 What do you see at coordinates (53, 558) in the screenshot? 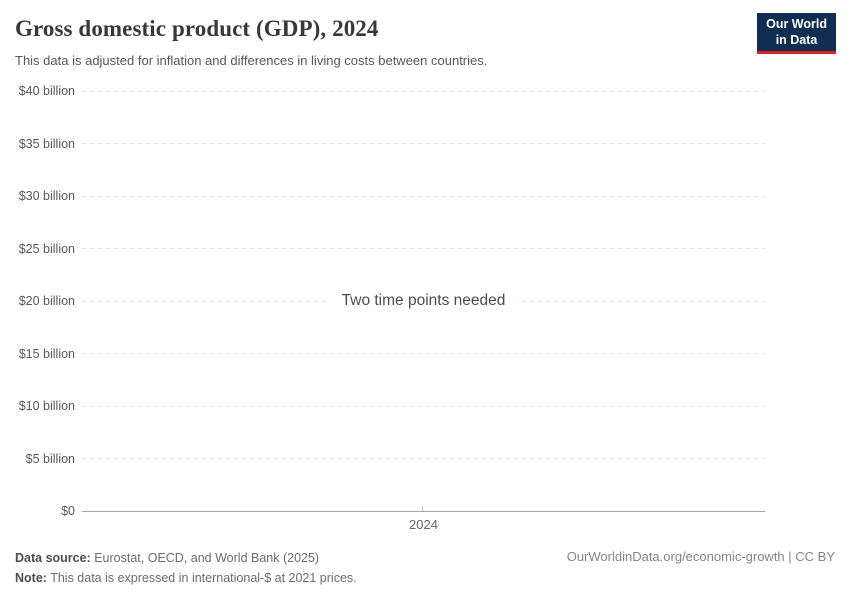
I see `data-source-label: Data source:` at bounding box center [53, 558].